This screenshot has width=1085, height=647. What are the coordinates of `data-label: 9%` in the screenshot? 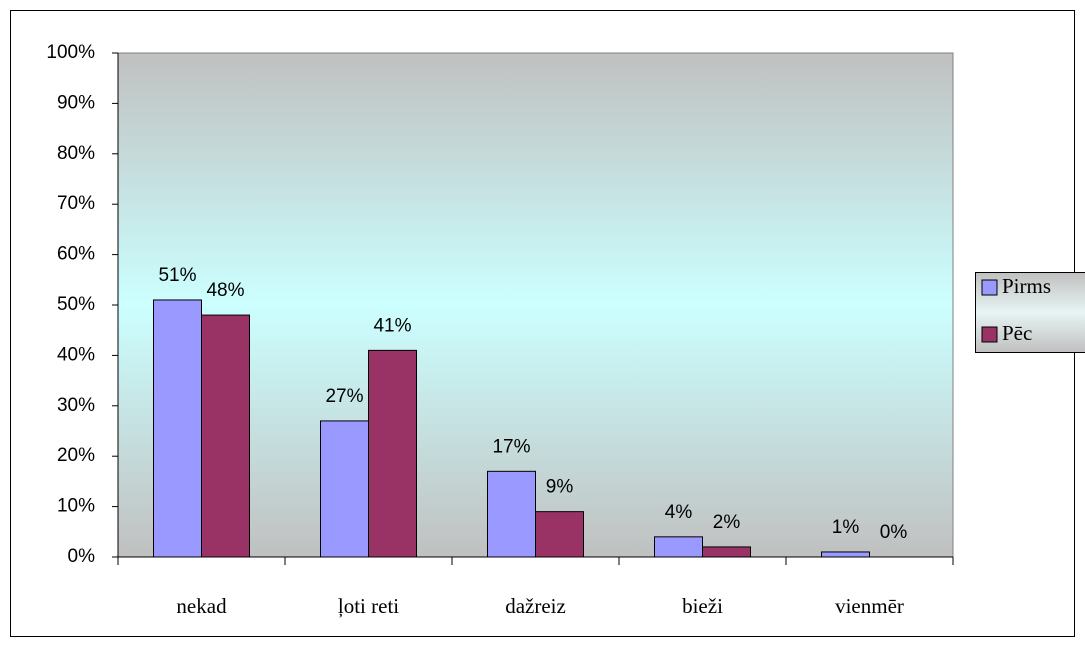 It's located at (560, 487).